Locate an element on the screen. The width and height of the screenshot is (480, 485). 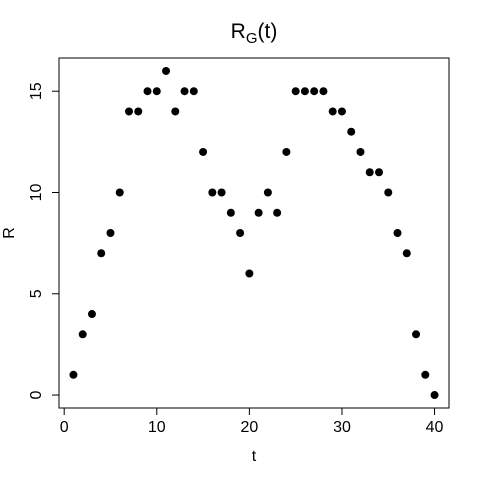
y-tick-label: 0 is located at coordinates (36, 394).